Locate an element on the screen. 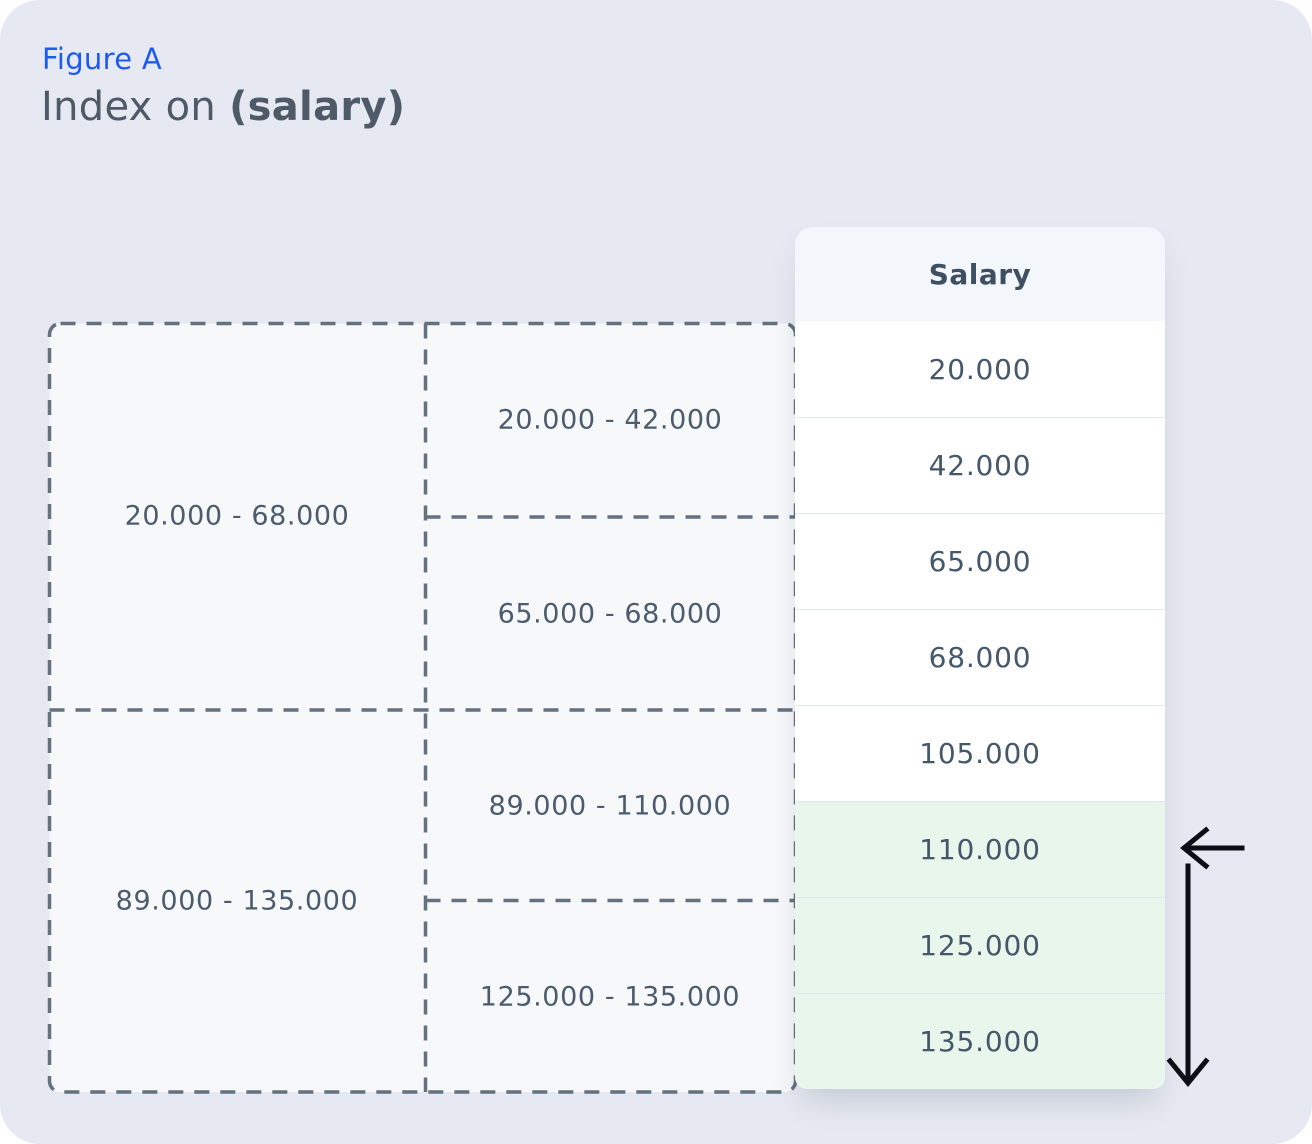  table-row: 125.000 is located at coordinates (980, 945).